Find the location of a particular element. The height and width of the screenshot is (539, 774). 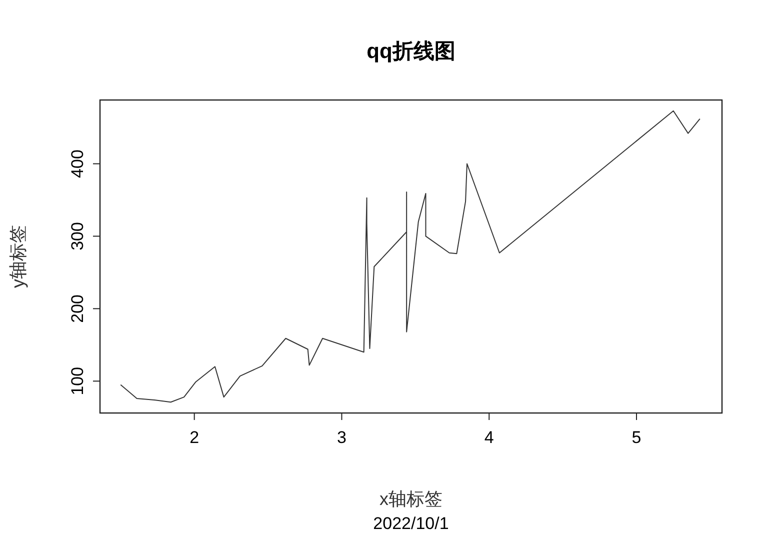

chart-title: qq折线图 is located at coordinates (411, 51).